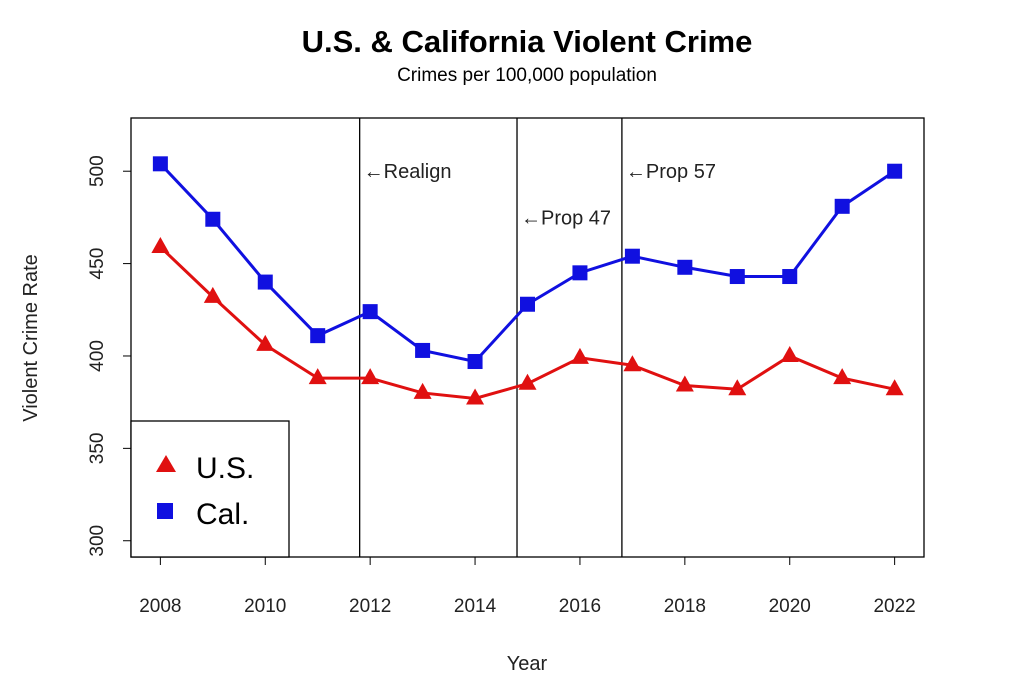  What do you see at coordinates (527, 664) in the screenshot?
I see `x-axis-label: Year` at bounding box center [527, 664].